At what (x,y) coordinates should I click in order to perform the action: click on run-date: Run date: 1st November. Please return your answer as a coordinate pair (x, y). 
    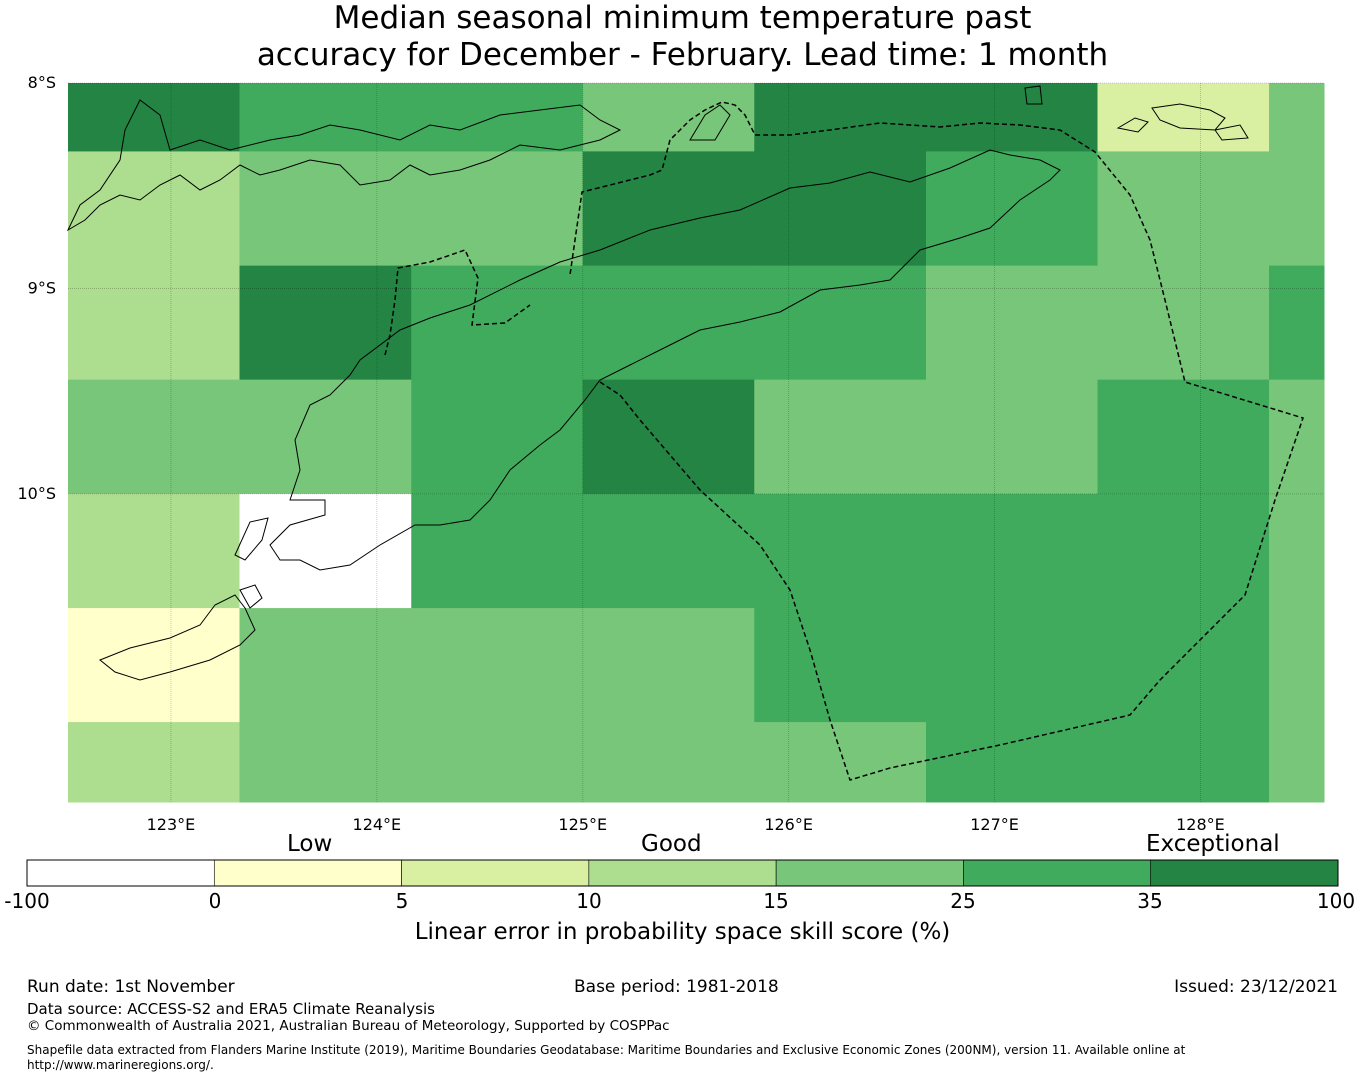
    Looking at the image, I should click on (131, 987).